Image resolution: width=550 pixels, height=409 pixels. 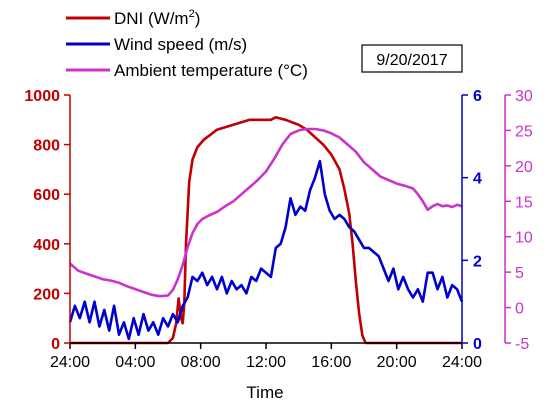 I want to click on right1-tick-label: 0, so click(x=477, y=344).